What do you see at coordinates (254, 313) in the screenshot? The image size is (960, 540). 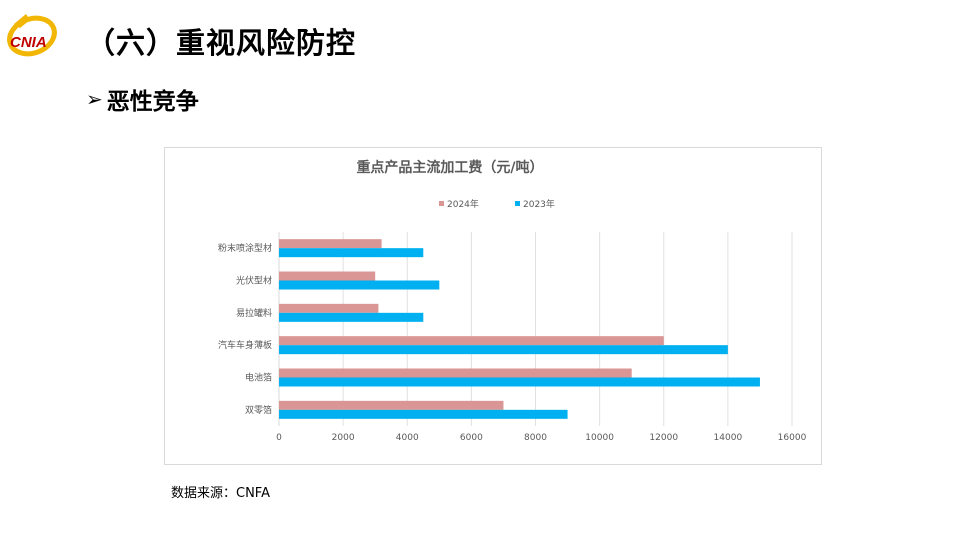 I see `category-label: 易拉罐料` at bounding box center [254, 313].